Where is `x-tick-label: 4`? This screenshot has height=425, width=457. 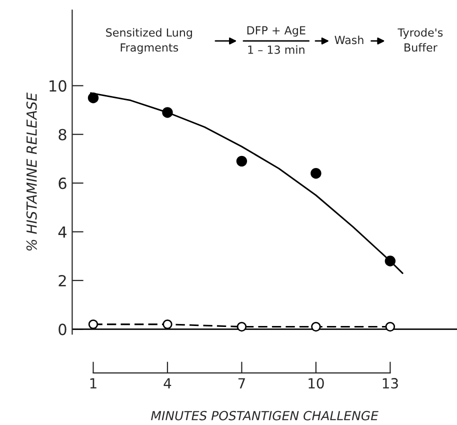
x-tick-label: 4 is located at coordinates (168, 383).